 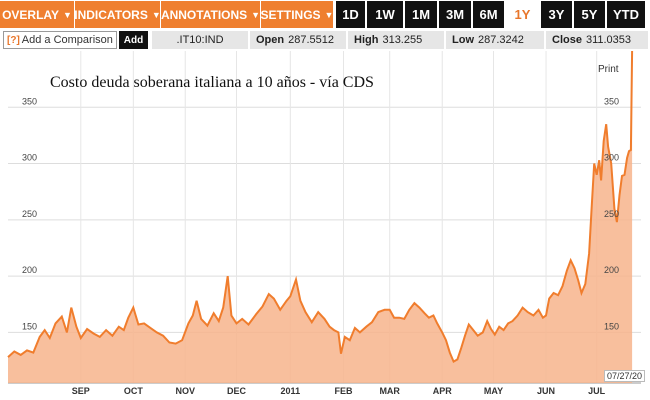 I want to click on x-tick-label: DEC, so click(x=237, y=391).